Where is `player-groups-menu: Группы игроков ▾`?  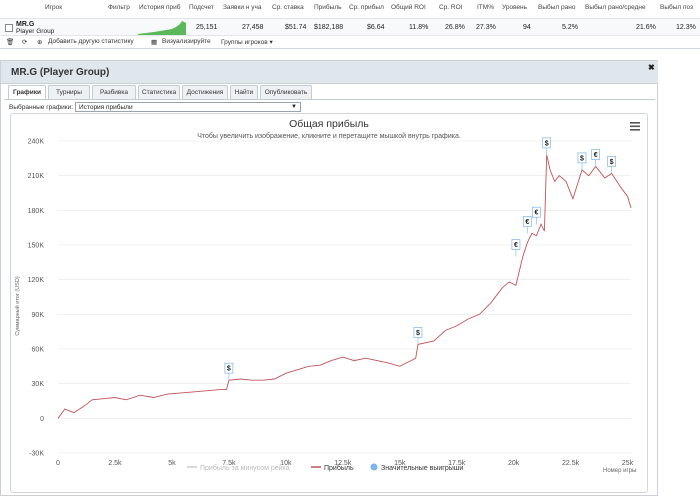
player-groups-menu: Группы игроков ▾ is located at coordinates (247, 42).